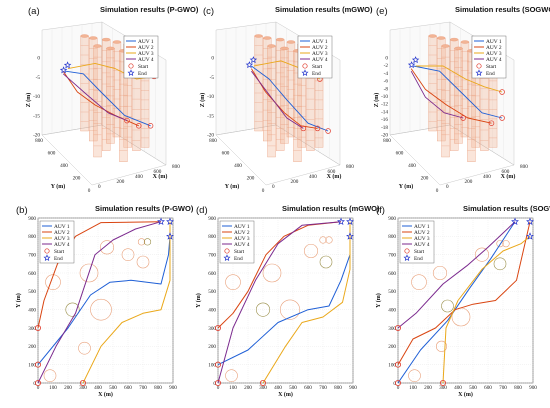  Describe the element at coordinates (22, 210) in the screenshot. I see `panel-label-b: (b)` at that location.